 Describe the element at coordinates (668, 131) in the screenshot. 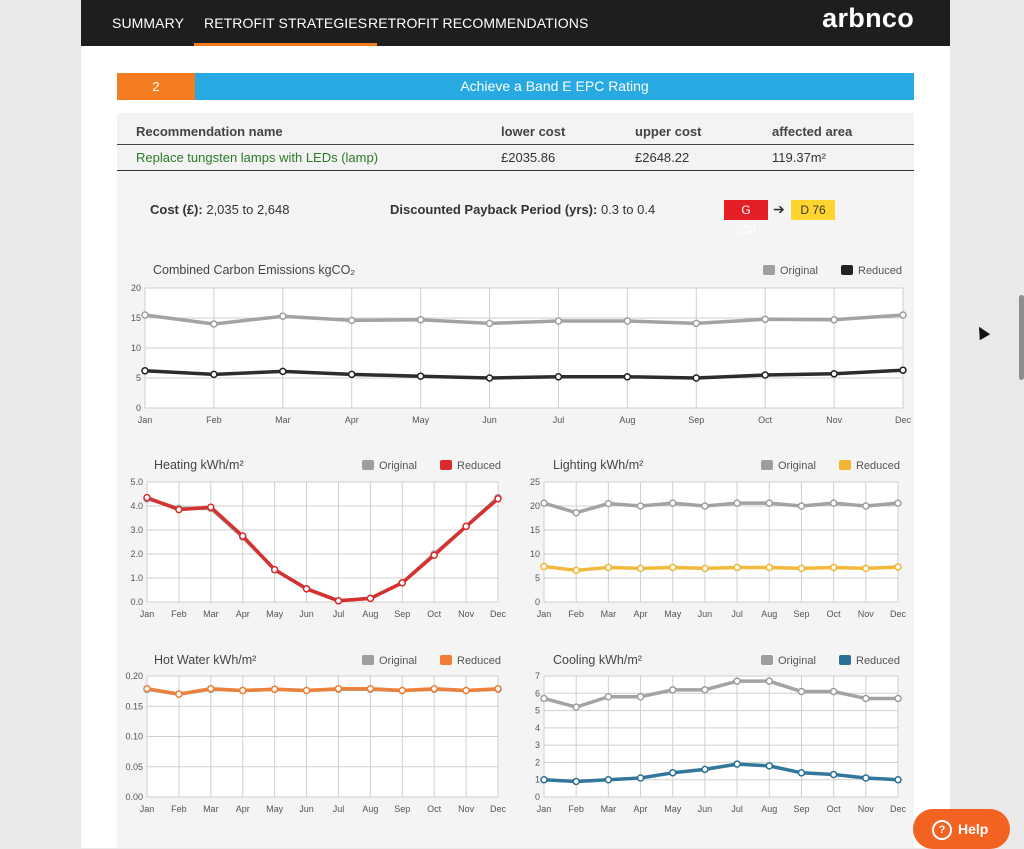

I see `header-upper-cost: upper cost` at that location.